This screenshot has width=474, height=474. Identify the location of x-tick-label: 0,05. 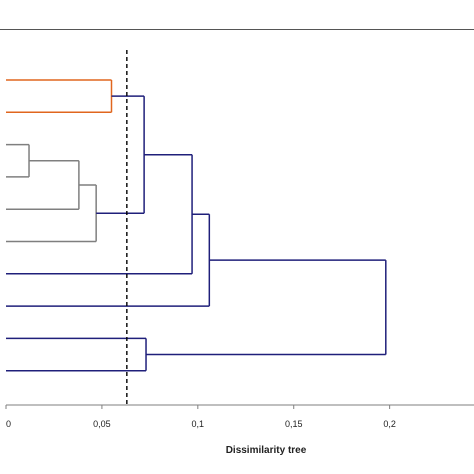
(102, 424).